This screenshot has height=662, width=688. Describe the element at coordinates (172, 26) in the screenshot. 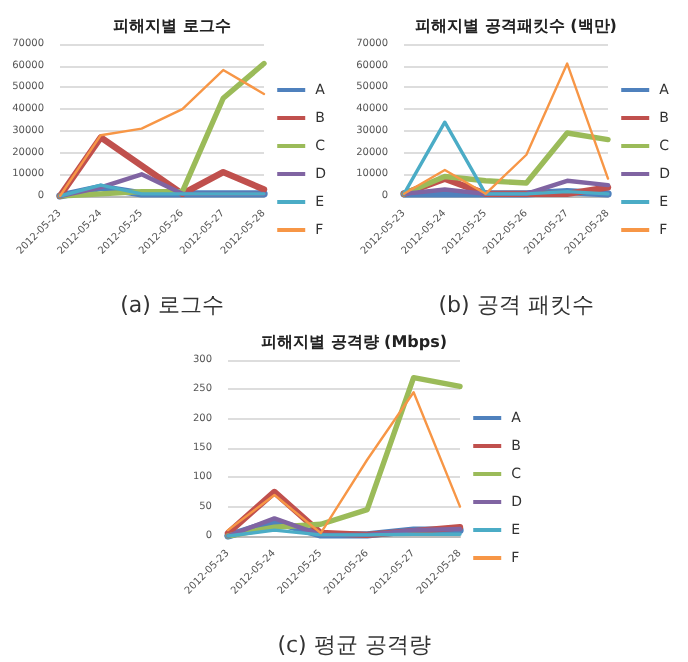

I see `chart-title: 피해지별 로그수` at that location.